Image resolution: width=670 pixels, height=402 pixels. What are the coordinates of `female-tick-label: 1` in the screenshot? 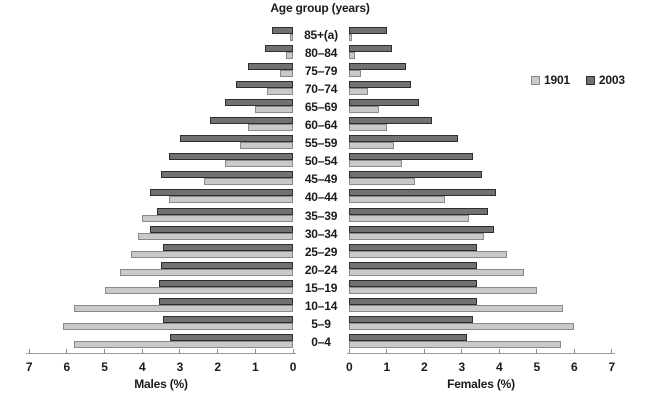 It's located at (387, 367).